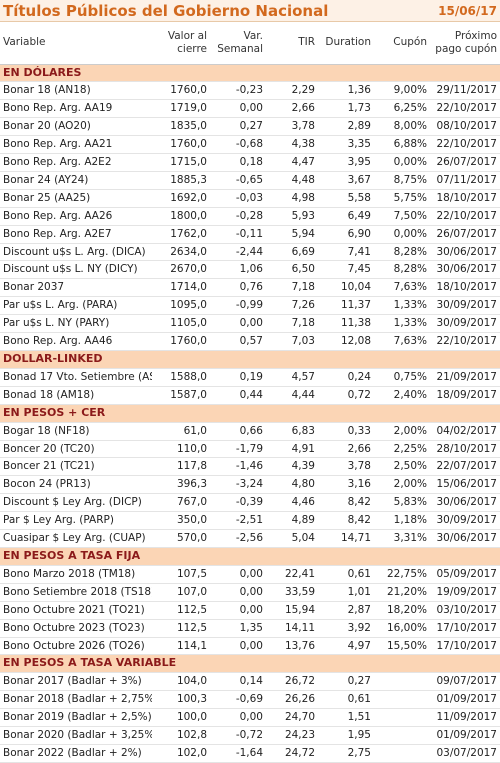 Image resolution: width=500 pixels, height=763 pixels. What do you see at coordinates (238, 753) in the screenshot?
I see `cell: -1,64` at bounding box center [238, 753].